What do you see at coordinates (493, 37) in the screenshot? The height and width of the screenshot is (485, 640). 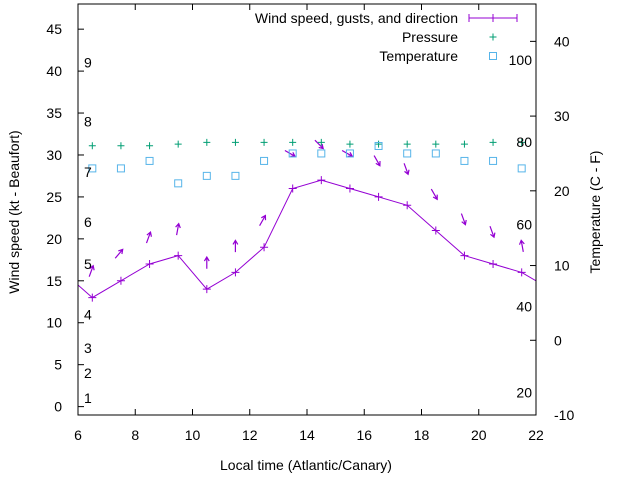 I see `legend-swatch-pressure` at bounding box center [493, 37].